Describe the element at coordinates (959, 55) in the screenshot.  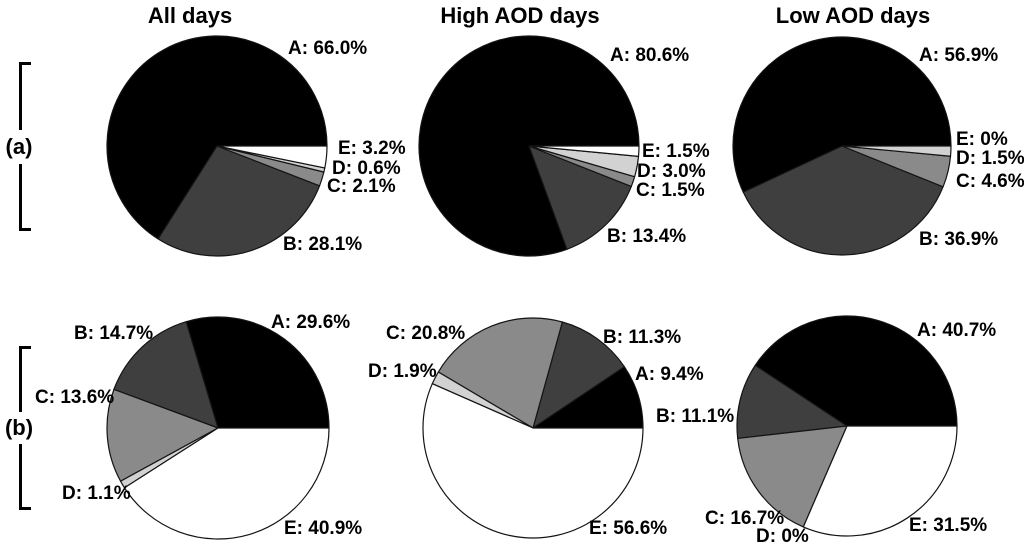
I see `pie-2-slice-label-A: A: 56.9%` at that location.